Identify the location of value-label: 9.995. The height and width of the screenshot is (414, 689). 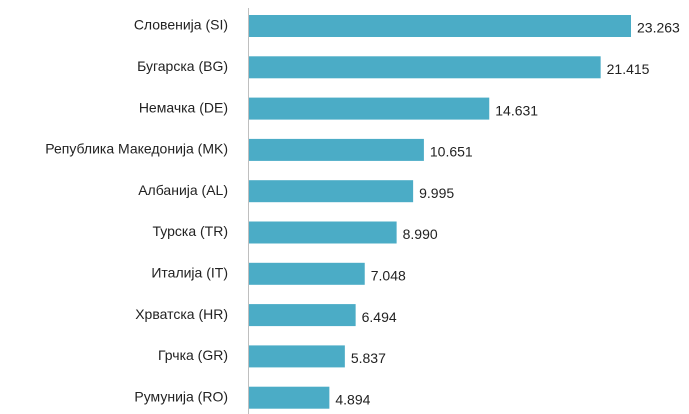
(436, 193).